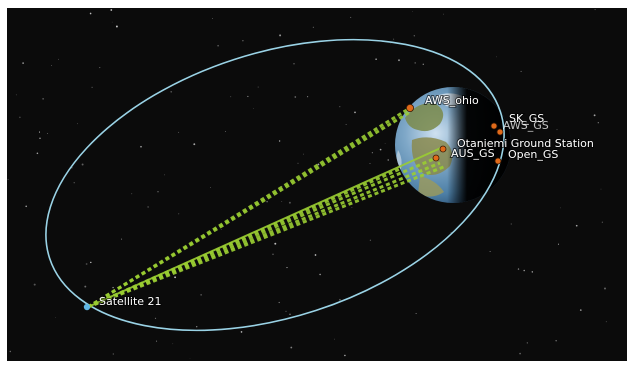 This screenshot has height=371, width=635. What do you see at coordinates (473, 153) in the screenshot?
I see `station-label-aus-gs: AUS_GS` at bounding box center [473, 153].